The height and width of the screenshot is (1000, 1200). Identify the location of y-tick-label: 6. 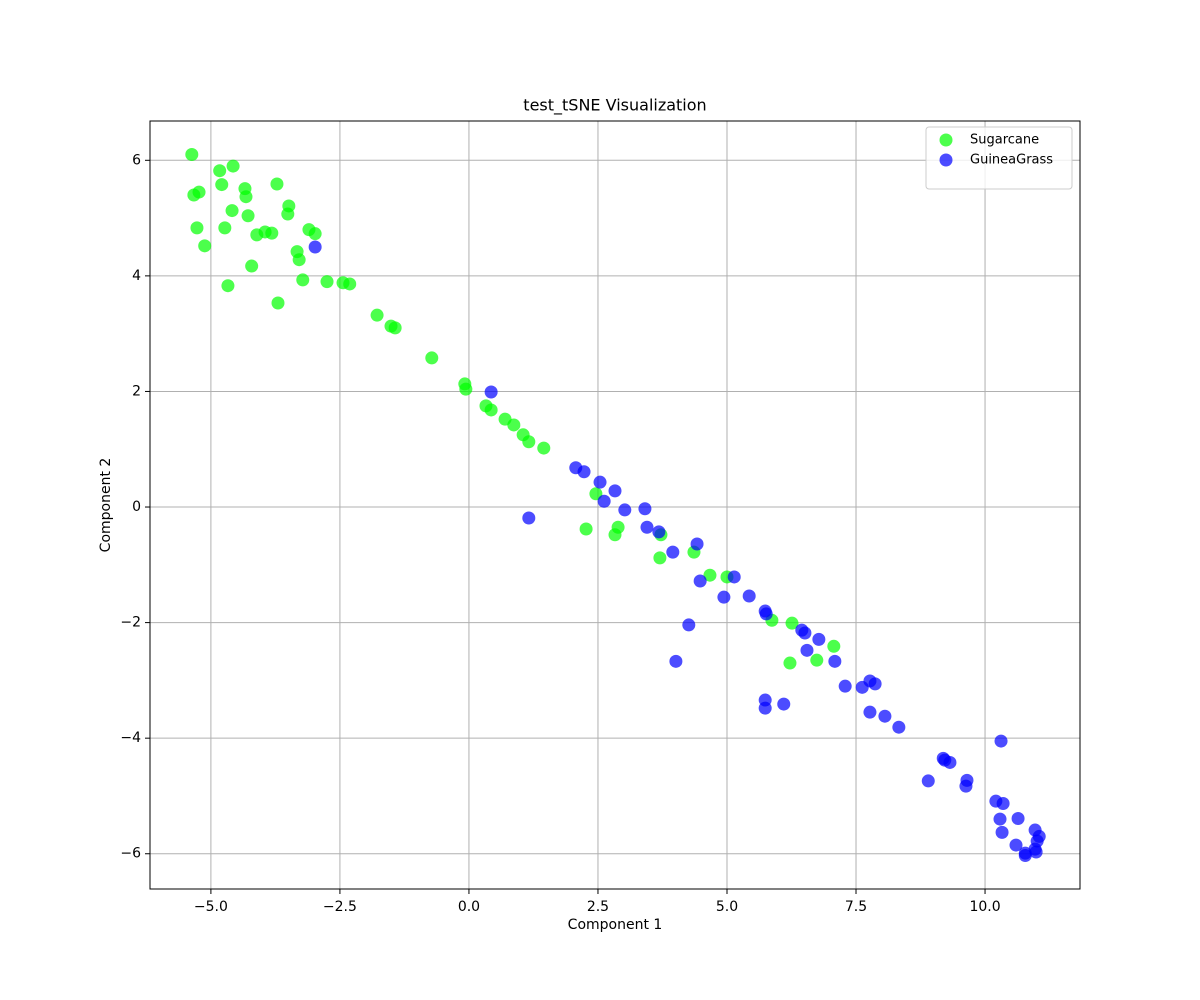
(136, 160).